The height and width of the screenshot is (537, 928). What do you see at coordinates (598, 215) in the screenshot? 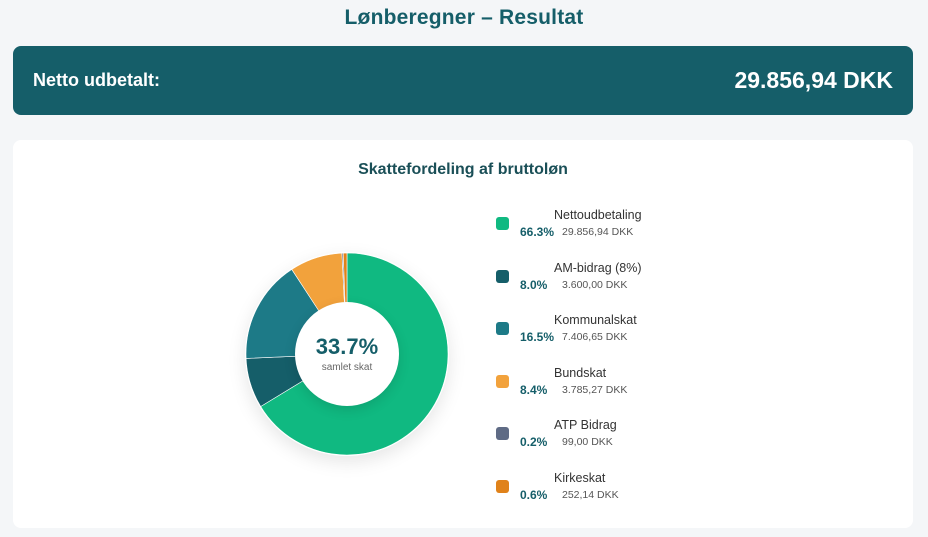
I see `legend-name: Nettoudbetaling` at bounding box center [598, 215].